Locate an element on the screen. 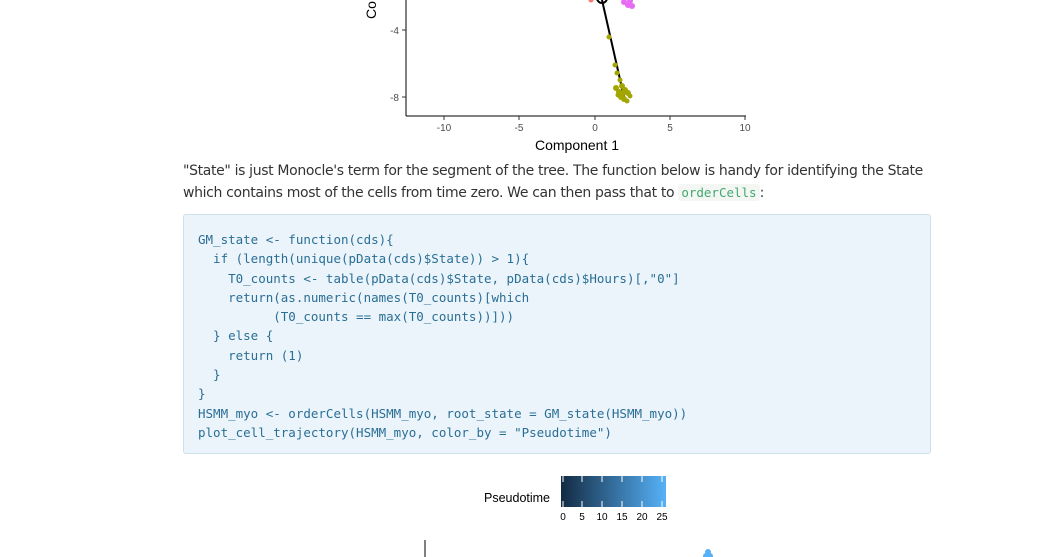  x-axis-label: Component 1 is located at coordinates (577, 145).